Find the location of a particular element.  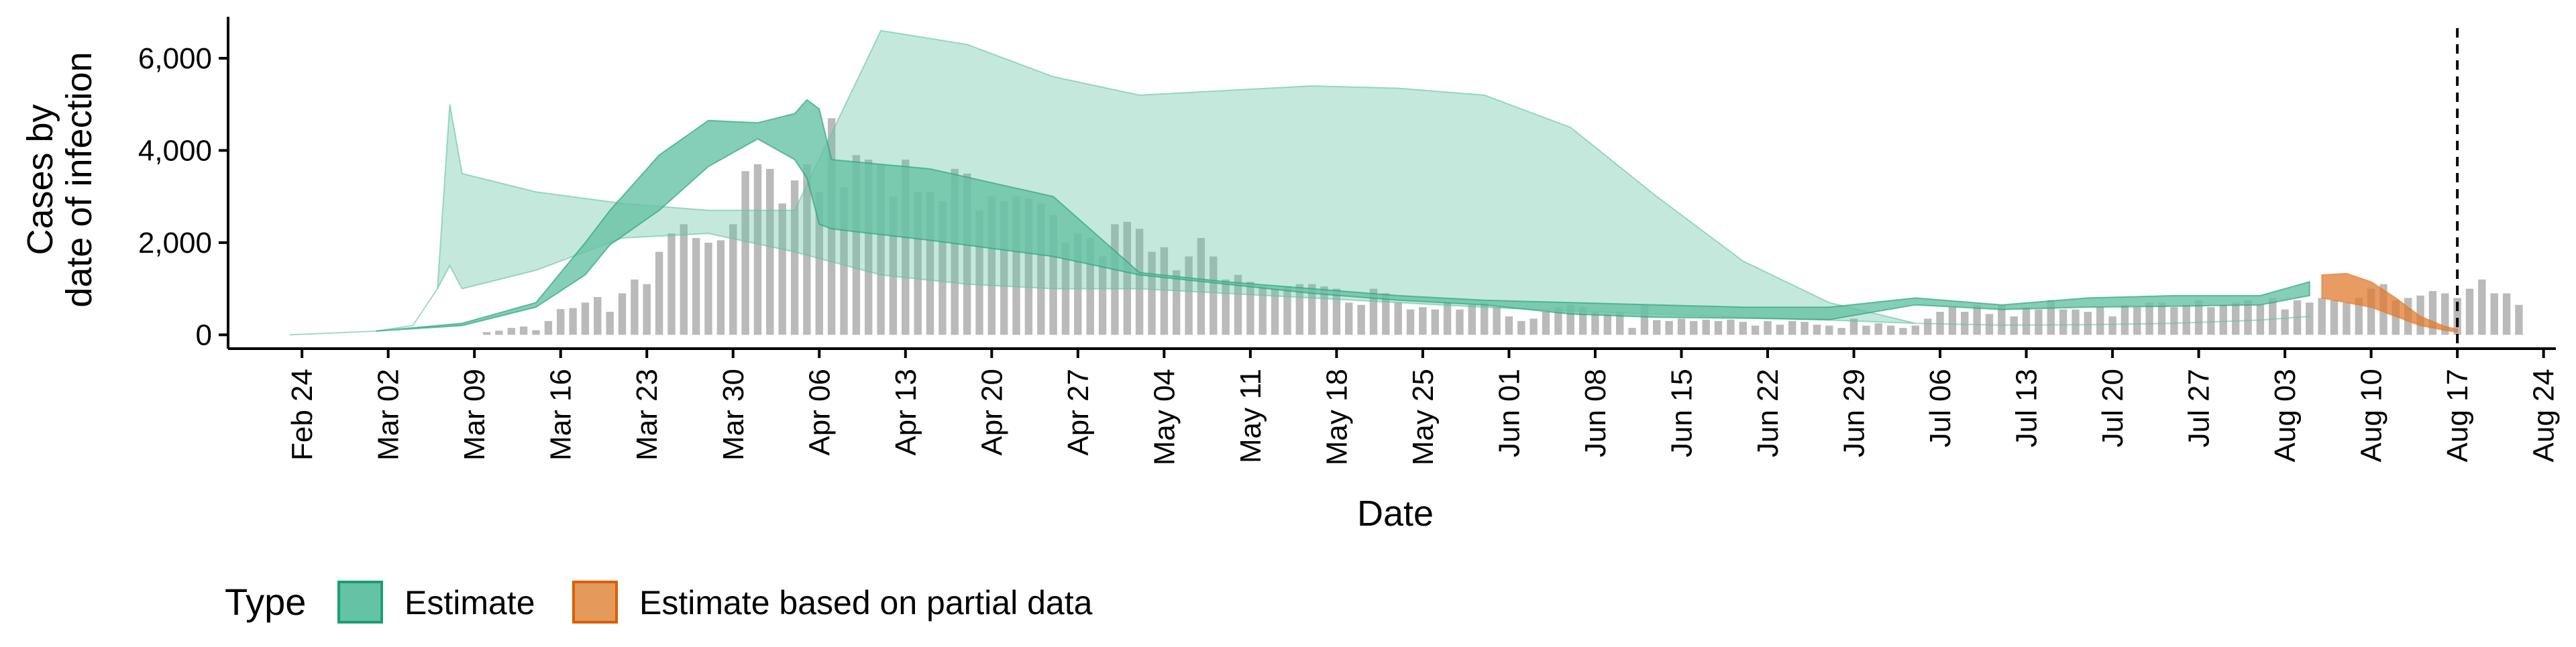

x-tick-label: Jul 06 is located at coordinates (1940, 408).